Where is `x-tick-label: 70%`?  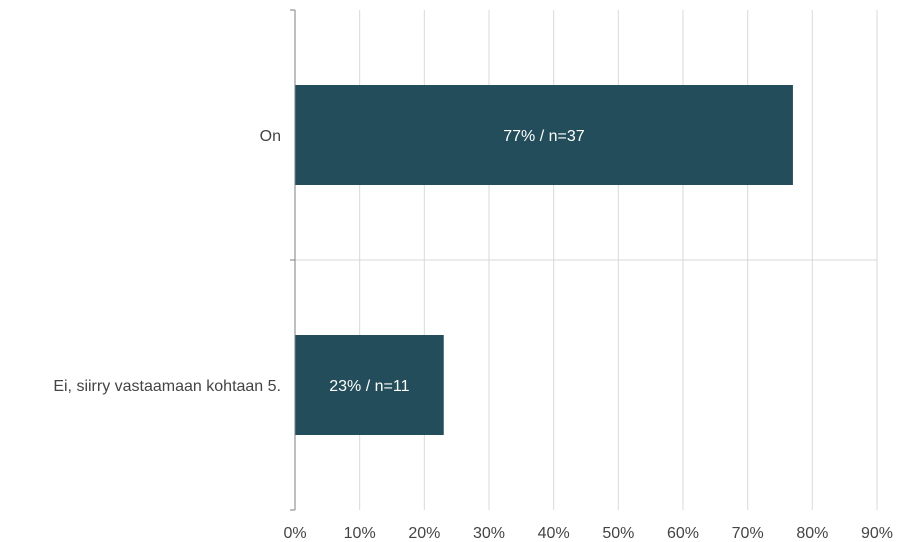
x-tick-label: 70% is located at coordinates (748, 533).